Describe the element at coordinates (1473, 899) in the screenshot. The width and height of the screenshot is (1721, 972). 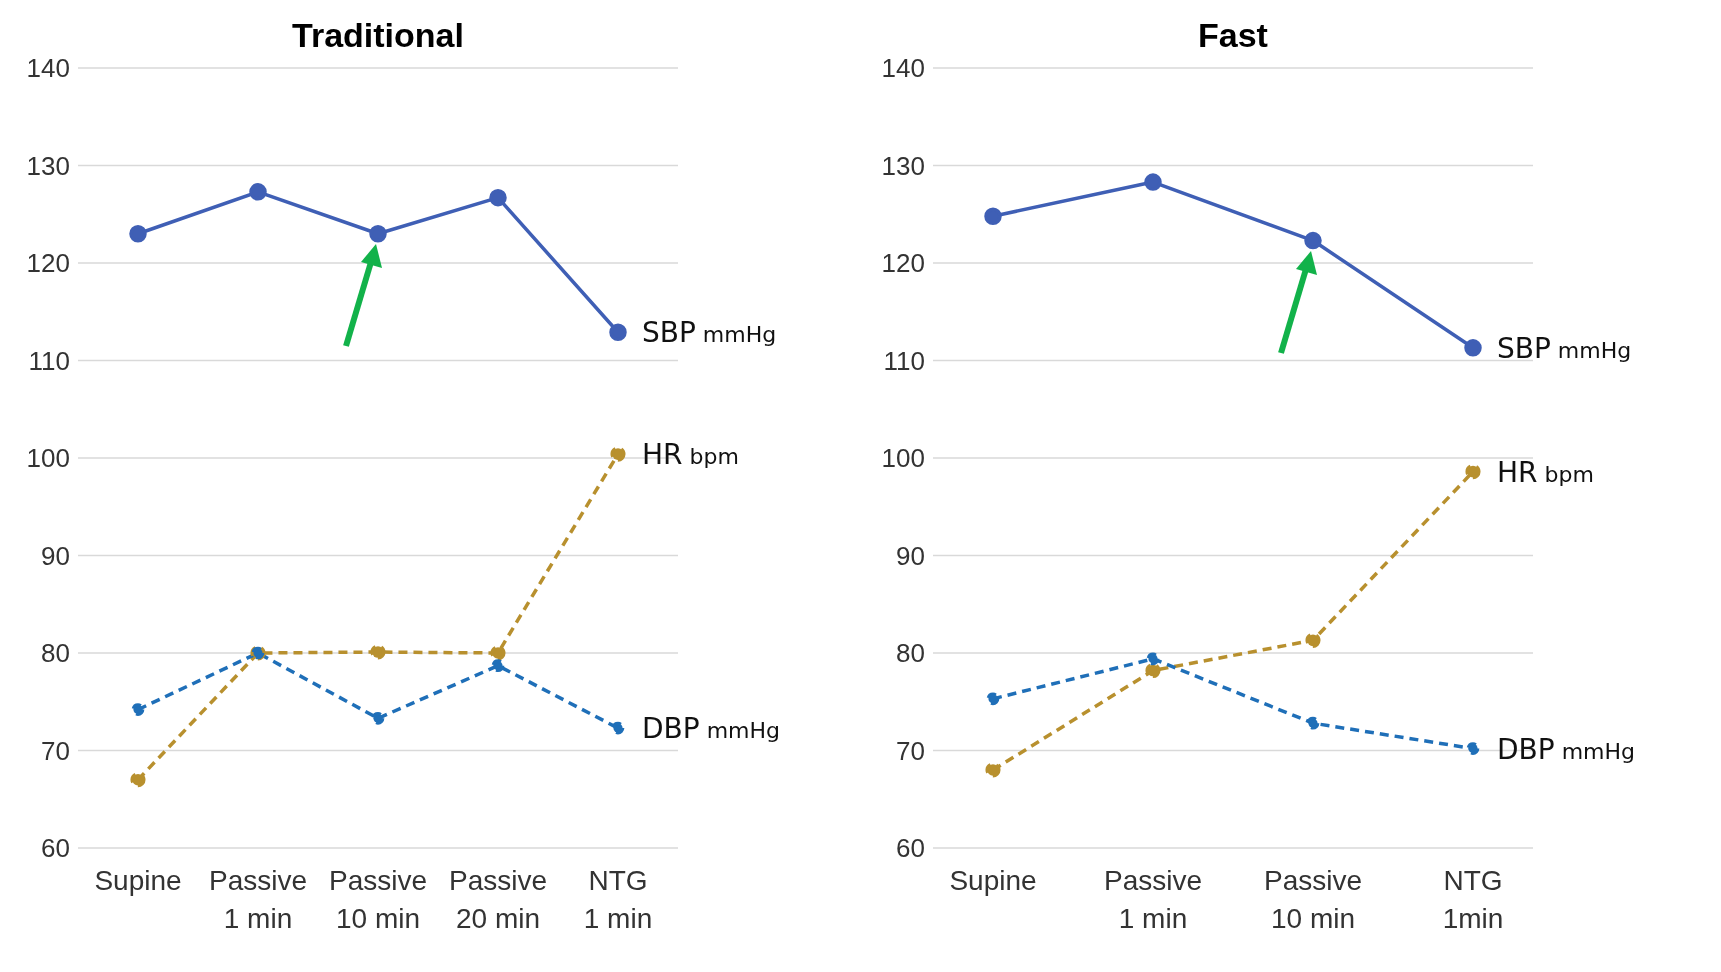
I see `x-tick-label: NTG 1min` at that location.